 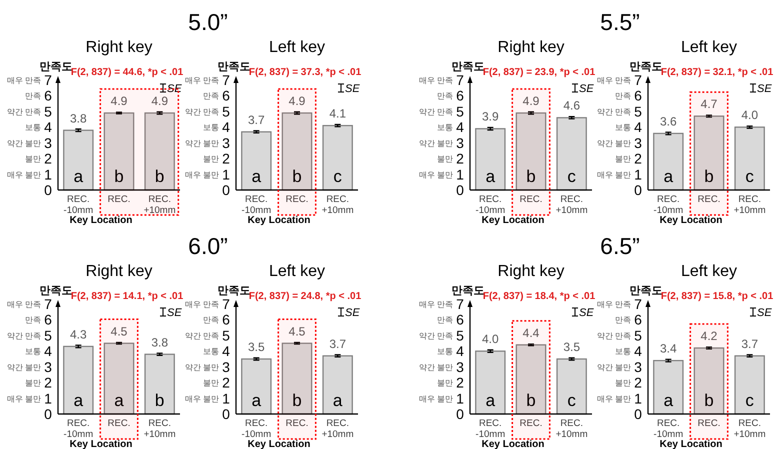 What do you see at coordinates (623, 96) in the screenshot?
I see `text: 만족` at bounding box center [623, 96].